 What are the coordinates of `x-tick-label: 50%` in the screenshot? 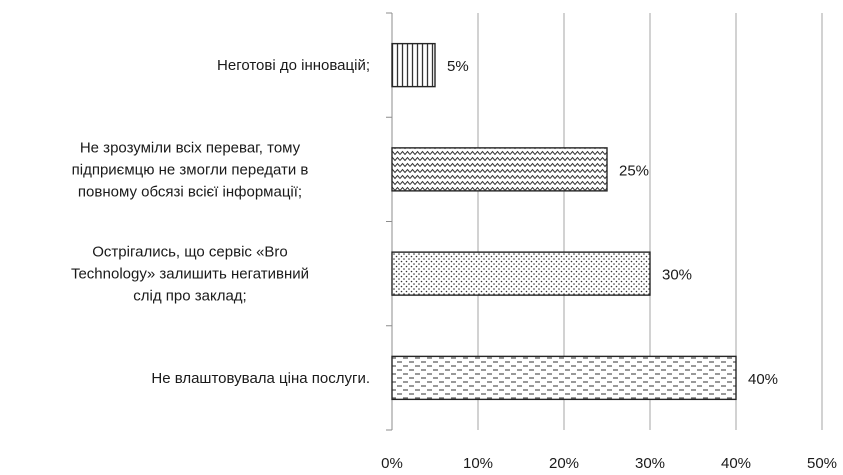 It's located at (822, 463).